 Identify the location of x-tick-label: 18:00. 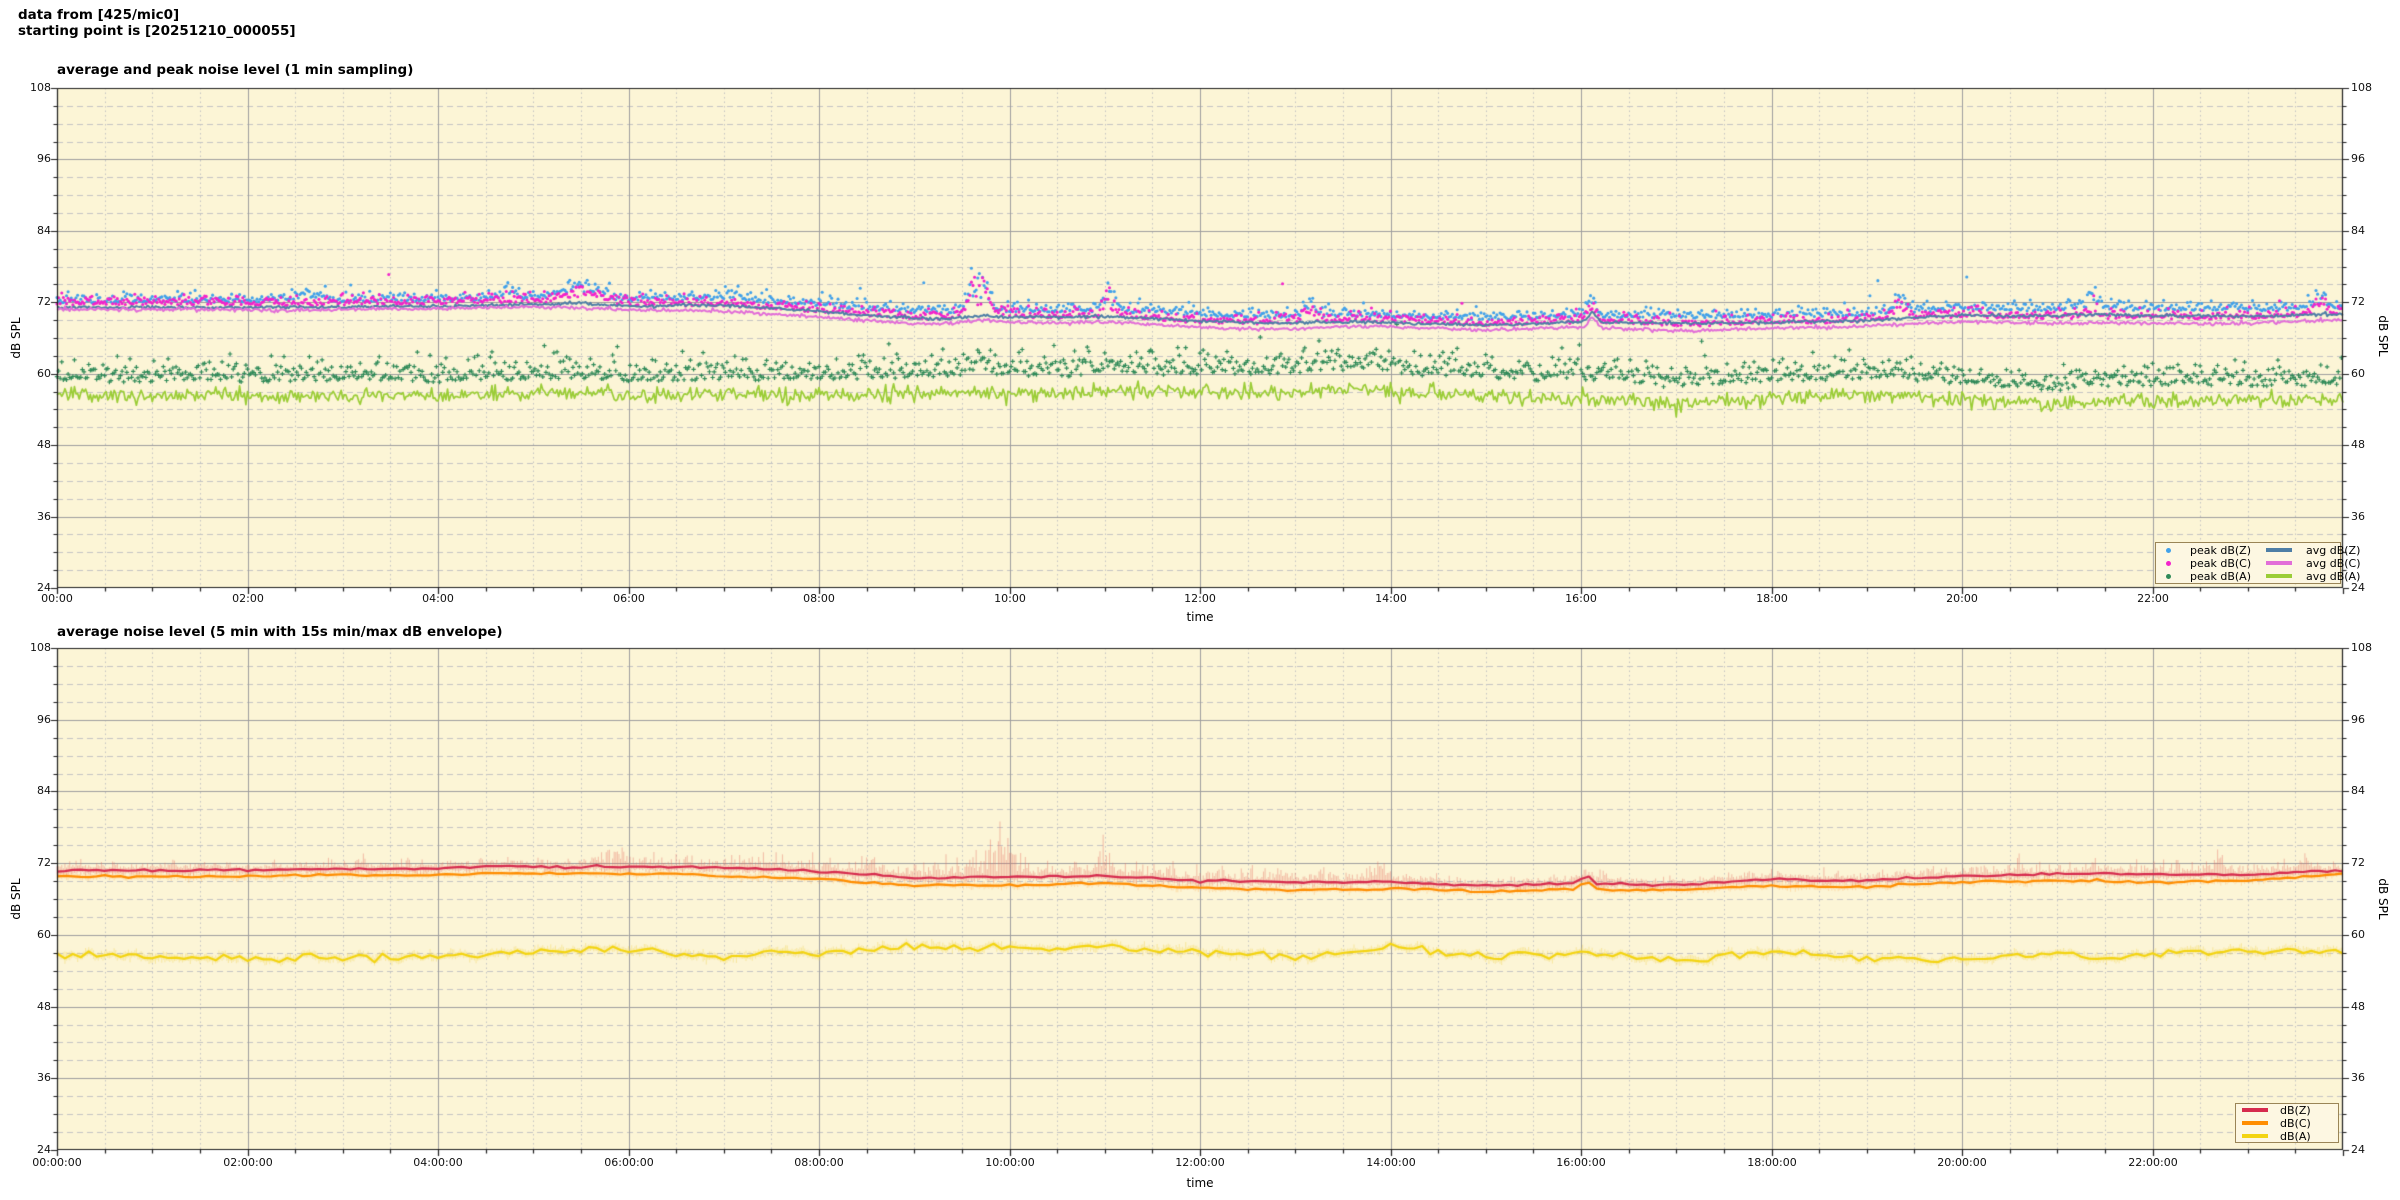
(1772, 598).